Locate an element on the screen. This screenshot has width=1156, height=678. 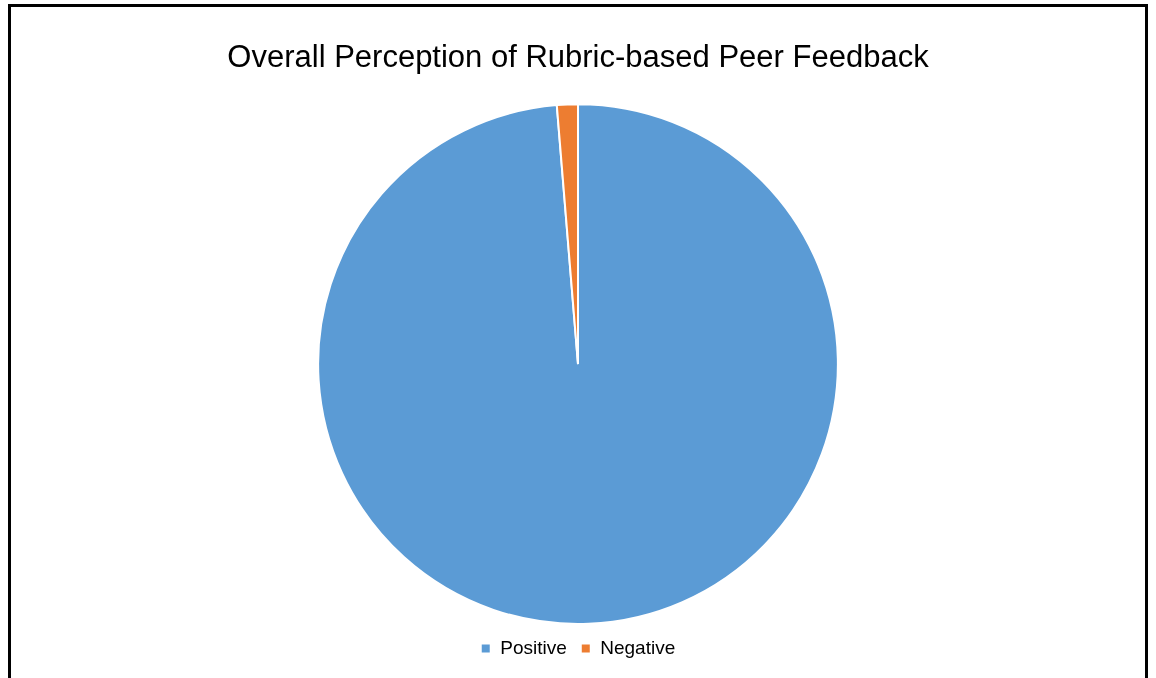
chart-title: Overall Perception of Rubric-based Peer Feedback is located at coordinates (578, 57).